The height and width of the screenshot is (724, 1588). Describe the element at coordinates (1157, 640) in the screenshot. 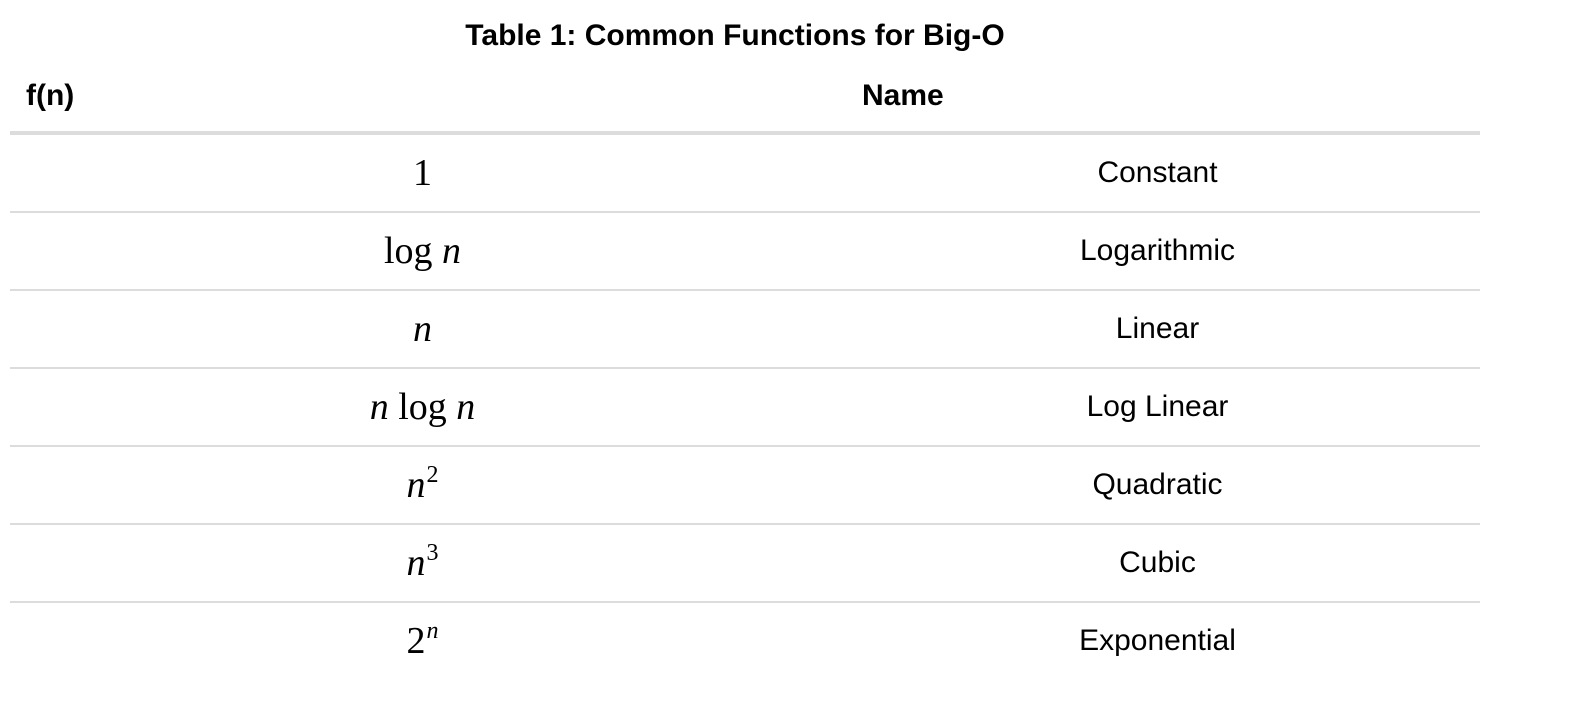

I see `name-cell: Exponential` at that location.